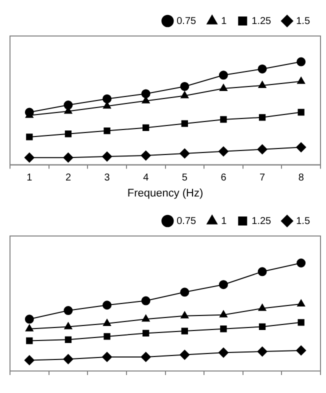 The height and width of the screenshot is (393, 326). I want to click on x-tick-label: 3, so click(107, 178).